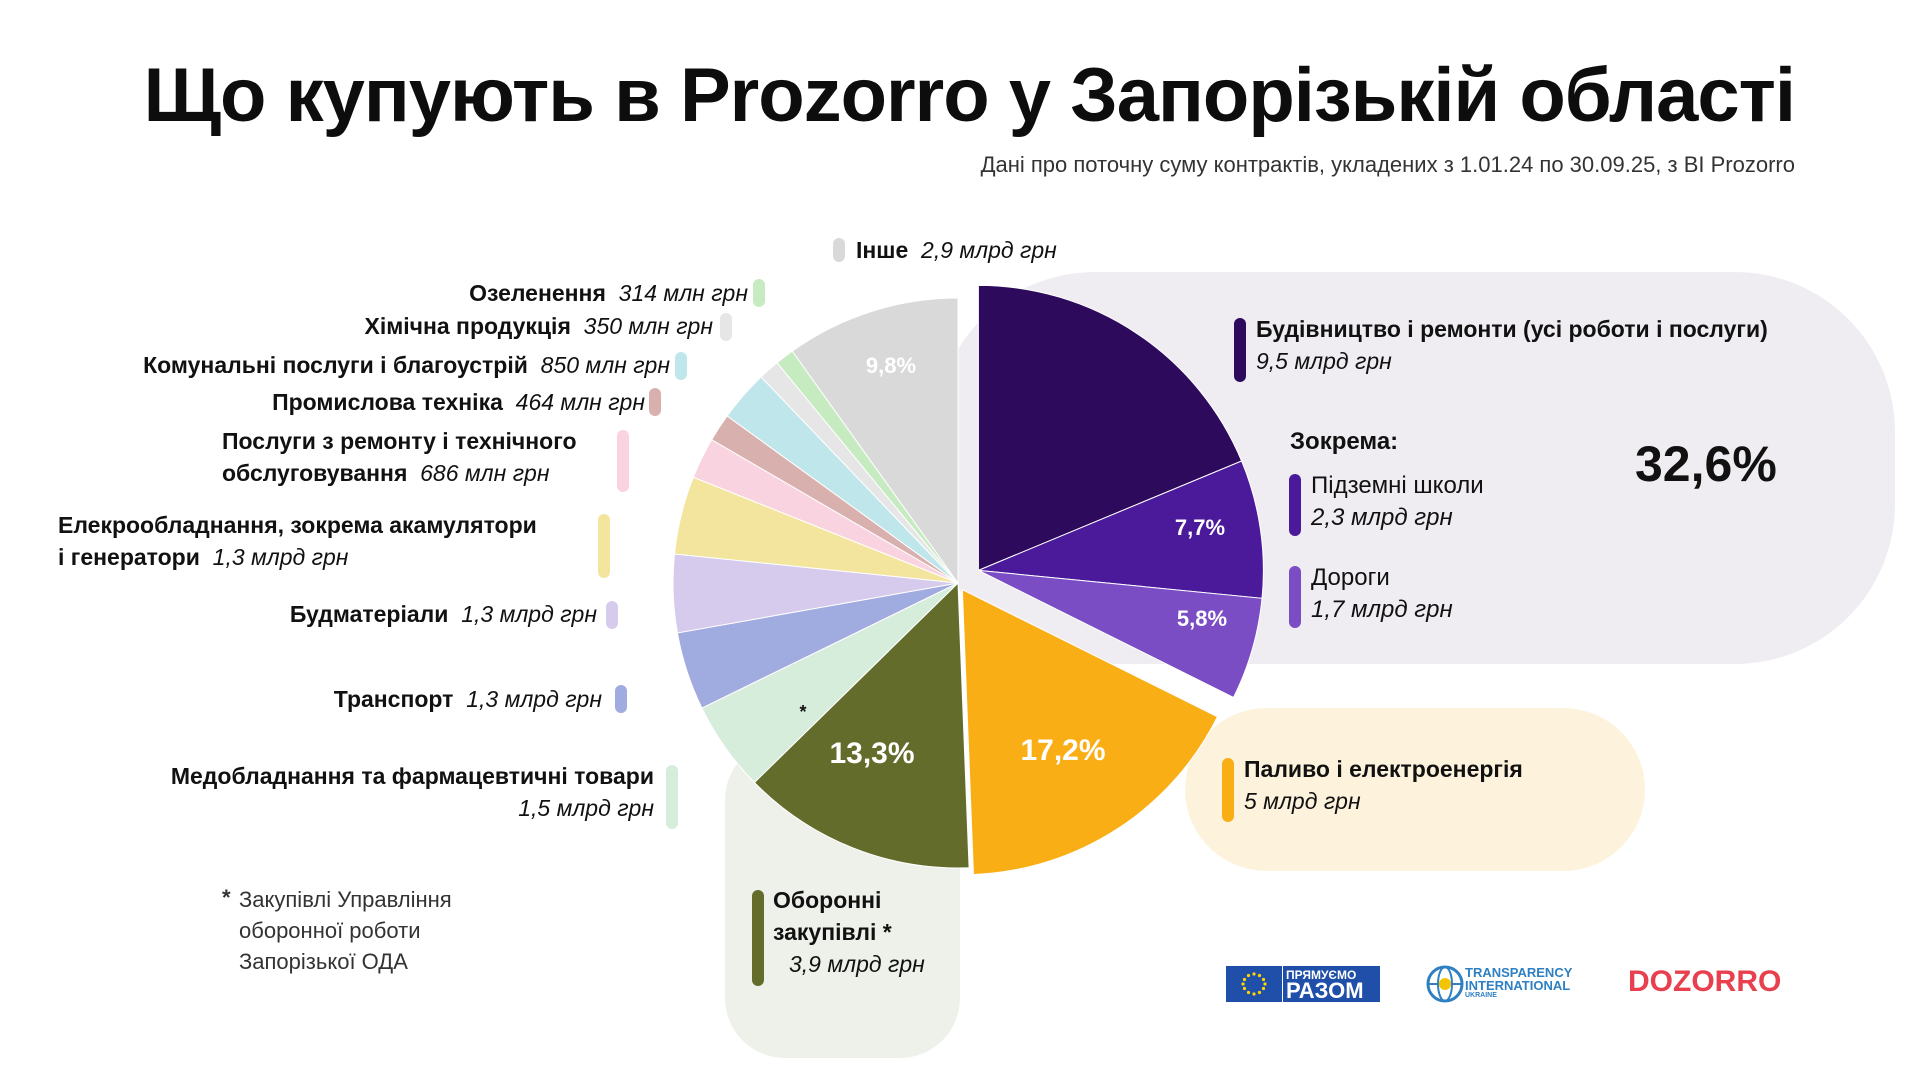 This screenshot has height=1080, width=1920. Describe the element at coordinates (871, 753) in the screenshot. I see `pct-label-oboronni: 13,3%` at that location.